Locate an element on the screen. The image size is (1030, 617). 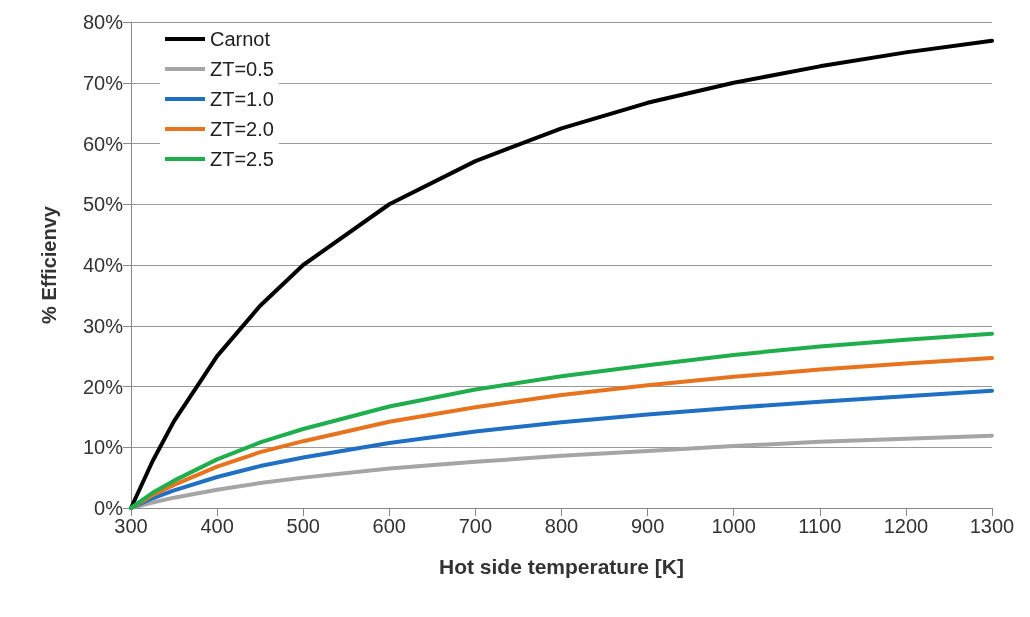
x-tick-label: 800 is located at coordinates (561, 526).